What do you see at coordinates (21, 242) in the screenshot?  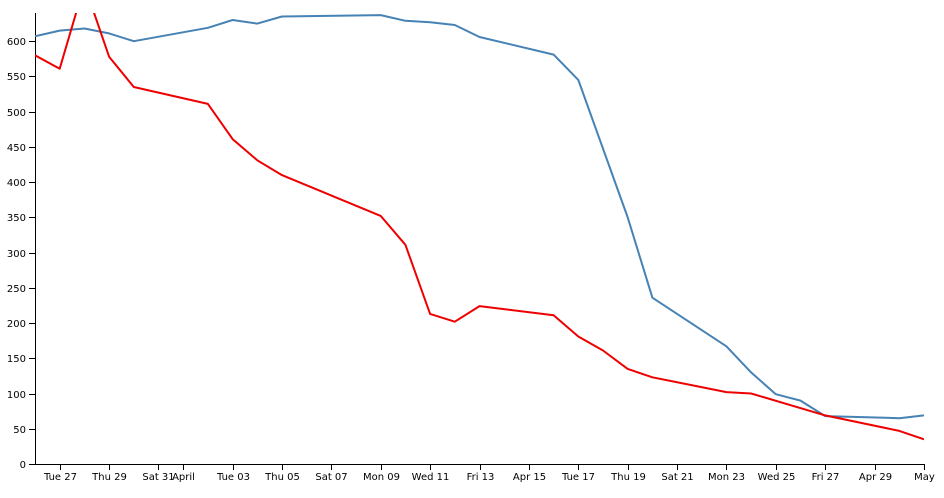 I see `y-axis: 0 50 100 150 200 250 300 350 400 450 500 550 600` at bounding box center [21, 242].